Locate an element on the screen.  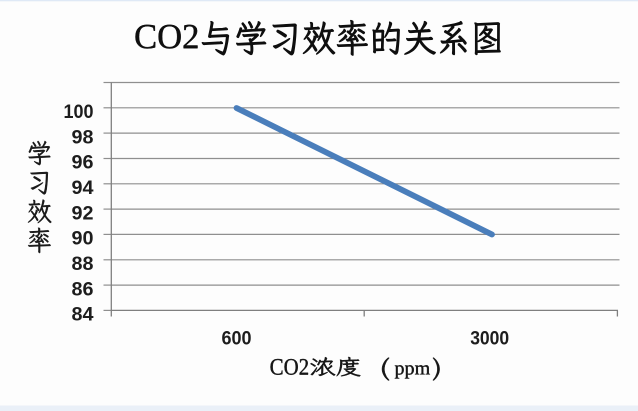
svg-text: 90 is located at coordinates (83, 239).